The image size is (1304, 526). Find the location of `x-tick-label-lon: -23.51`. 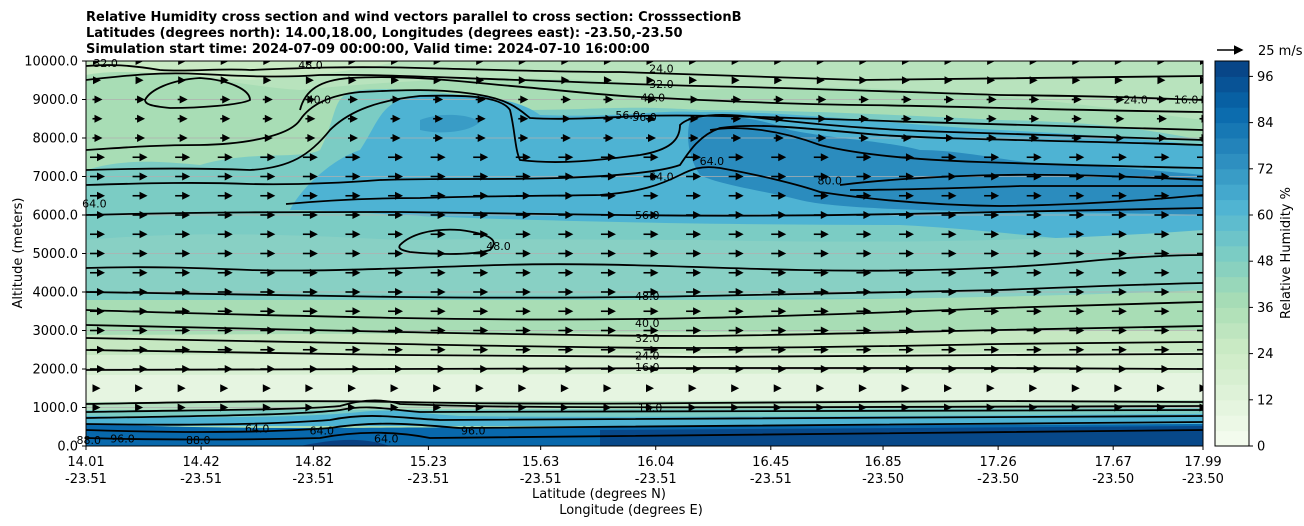

x-tick-label-lon: -23.51 is located at coordinates (86, 479).